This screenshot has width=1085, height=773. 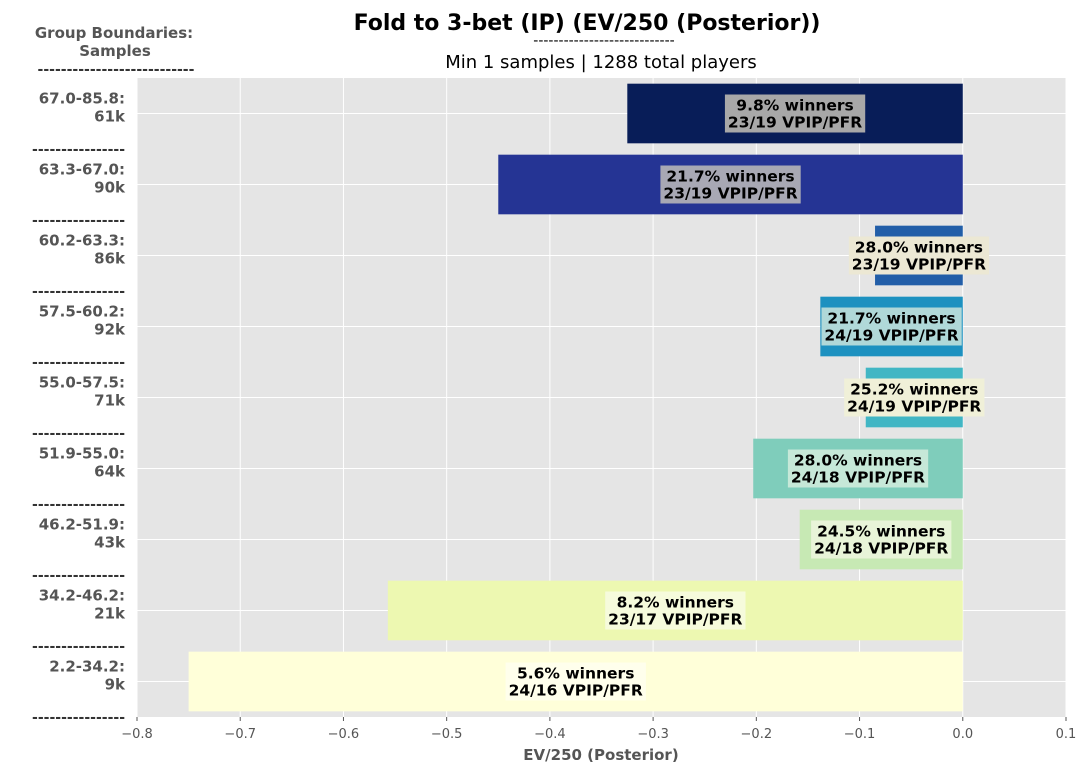 I want to click on x-tick-label: −0.8, so click(x=137, y=734).